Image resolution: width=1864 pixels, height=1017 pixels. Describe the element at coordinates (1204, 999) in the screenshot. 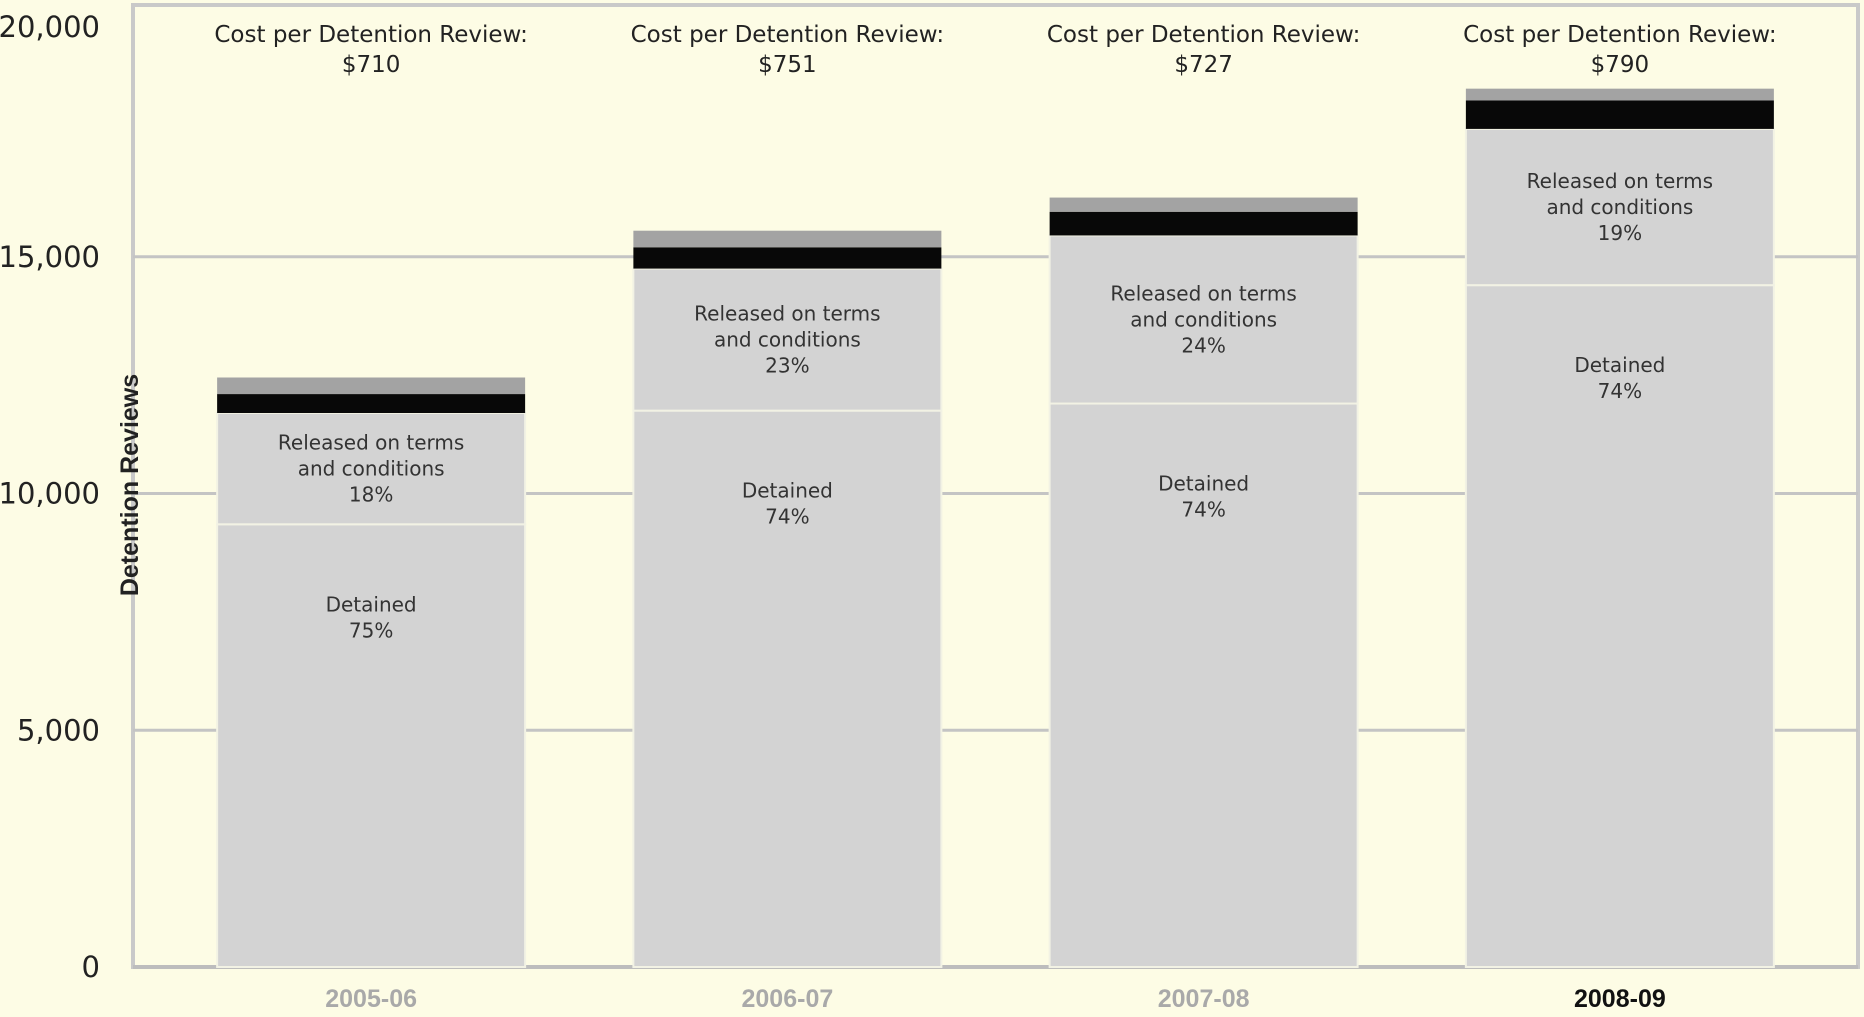

I see `x-tick-label: 2007-08` at that location.